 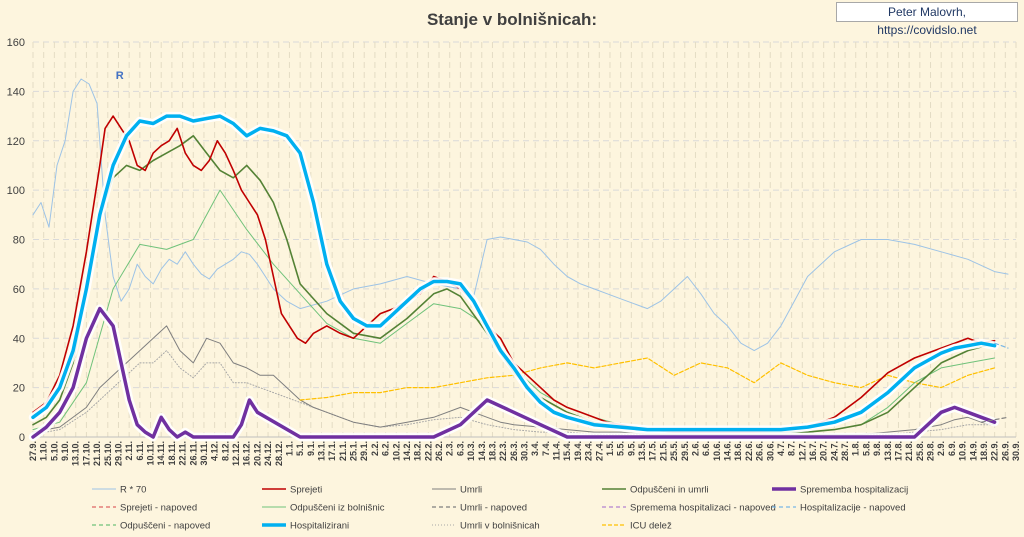 What do you see at coordinates (792, 448) in the screenshot?
I see `x-tick-label: 8.7.` at bounding box center [792, 448].